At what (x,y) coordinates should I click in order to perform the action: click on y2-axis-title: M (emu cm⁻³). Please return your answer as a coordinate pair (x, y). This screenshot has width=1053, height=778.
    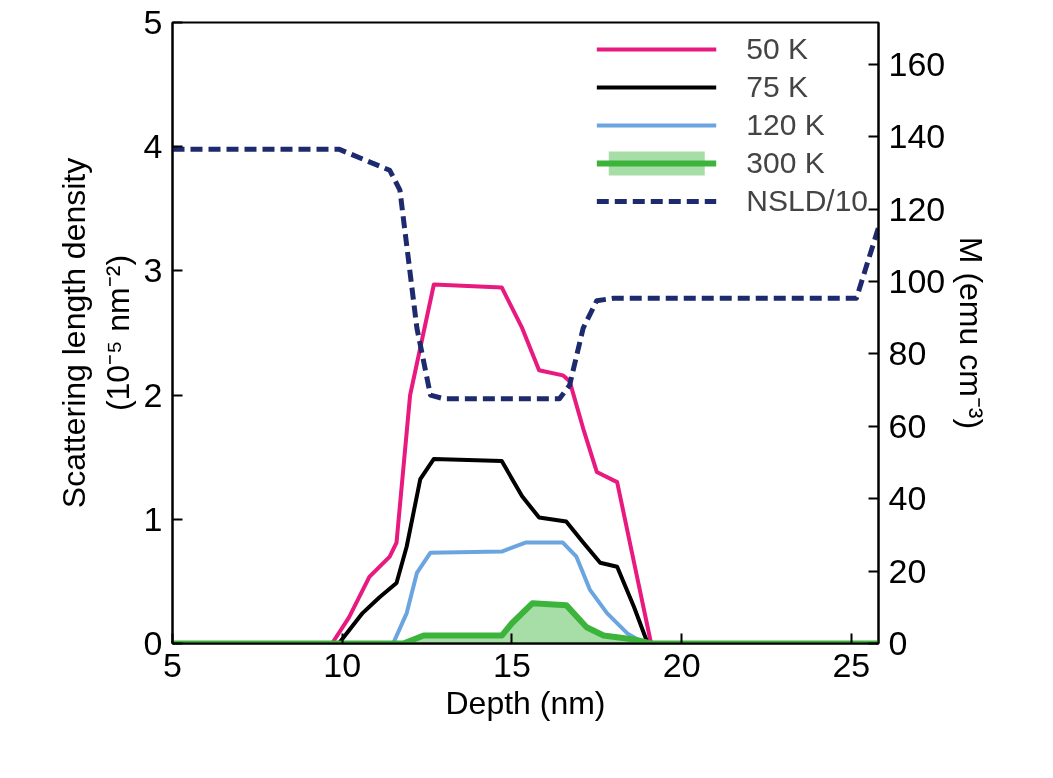
    Looking at the image, I should click on (971, 333).